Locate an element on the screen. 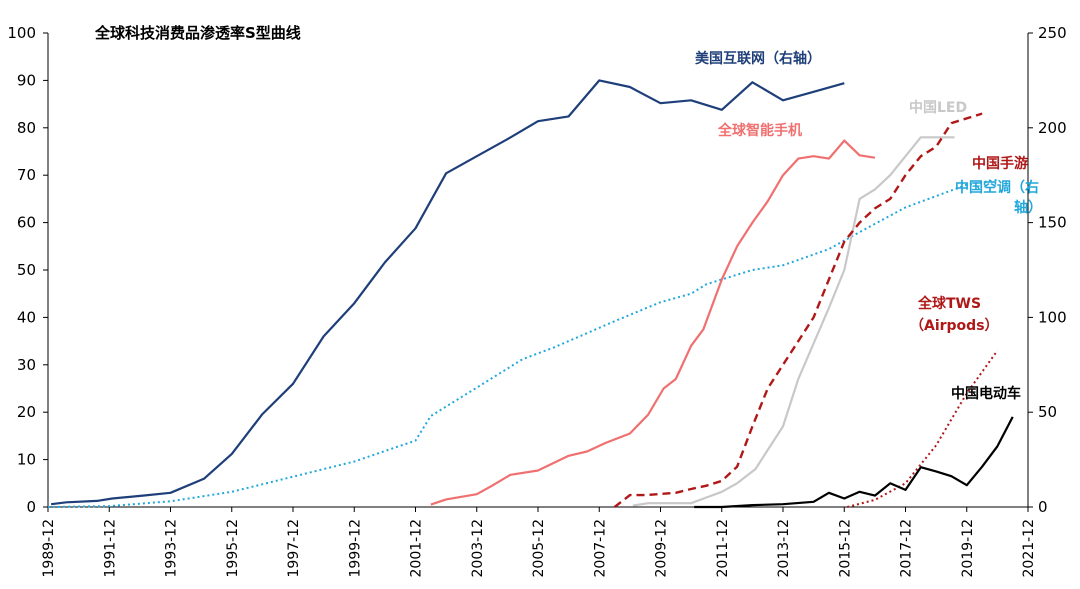  y-right-tick-label: 50 is located at coordinates (1047, 412).